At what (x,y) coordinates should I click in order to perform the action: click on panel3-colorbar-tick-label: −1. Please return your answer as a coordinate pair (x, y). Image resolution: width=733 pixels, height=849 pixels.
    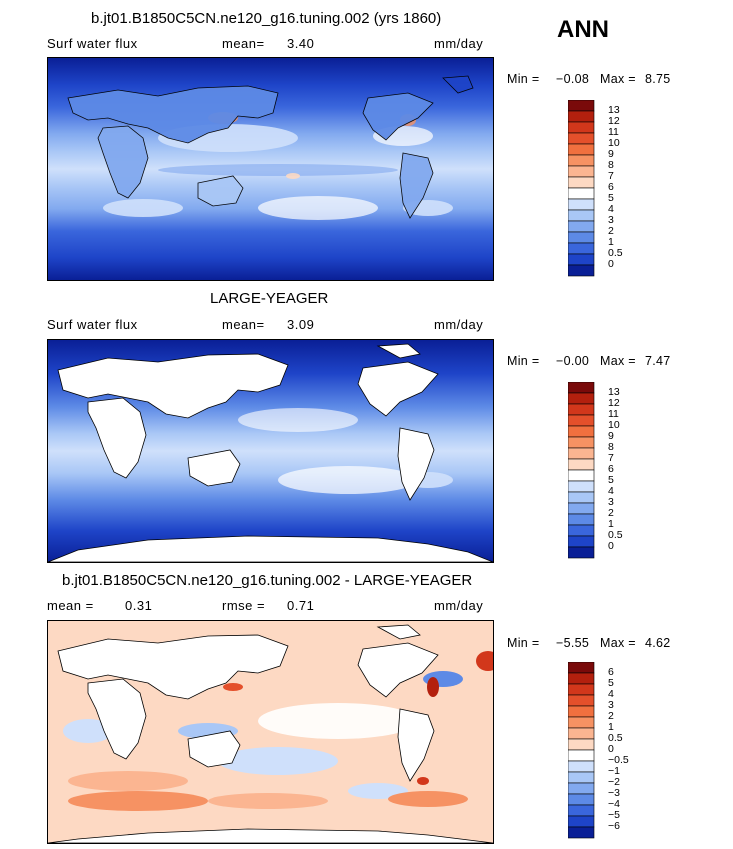
    Looking at the image, I should click on (614, 771).